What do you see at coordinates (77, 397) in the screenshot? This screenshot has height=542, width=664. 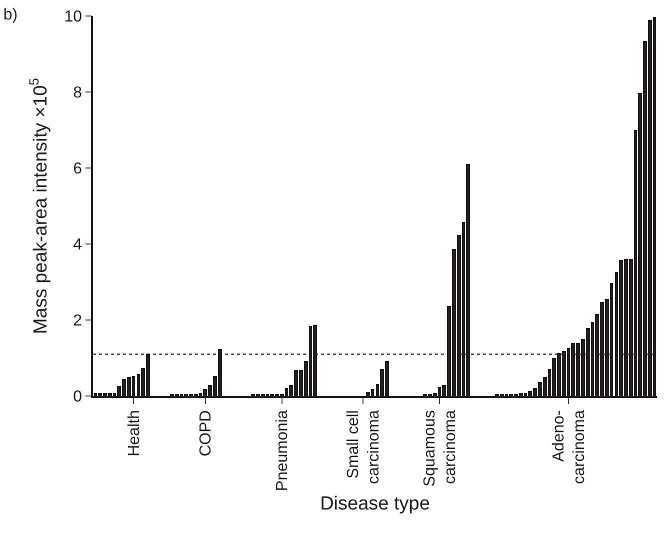 I see `y-tick-label: 0` at bounding box center [77, 397].